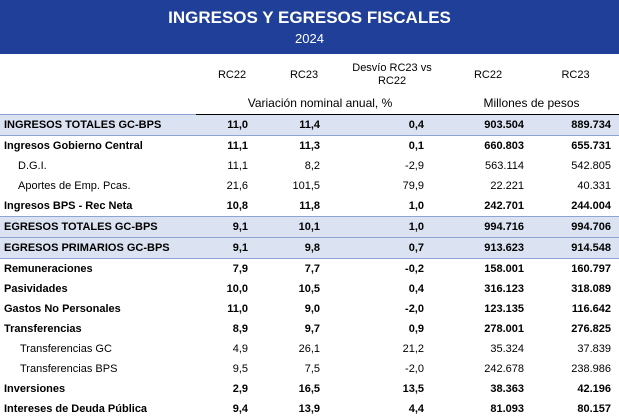 Image resolution: width=619 pixels, height=420 pixels. I want to click on subheader-blank, so click(98, 103).